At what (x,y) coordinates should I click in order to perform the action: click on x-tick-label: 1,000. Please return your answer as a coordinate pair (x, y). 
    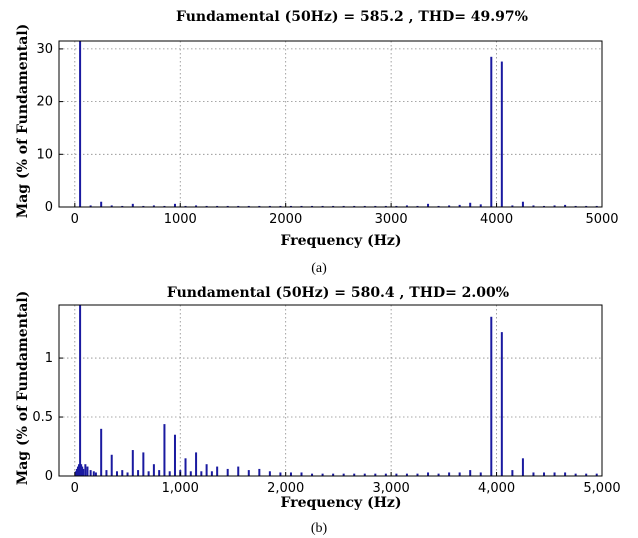
    Looking at the image, I should click on (180, 488).